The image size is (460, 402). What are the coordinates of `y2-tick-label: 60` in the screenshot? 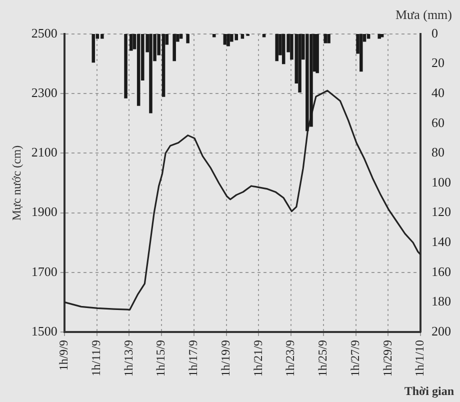 It's located at (438, 122).